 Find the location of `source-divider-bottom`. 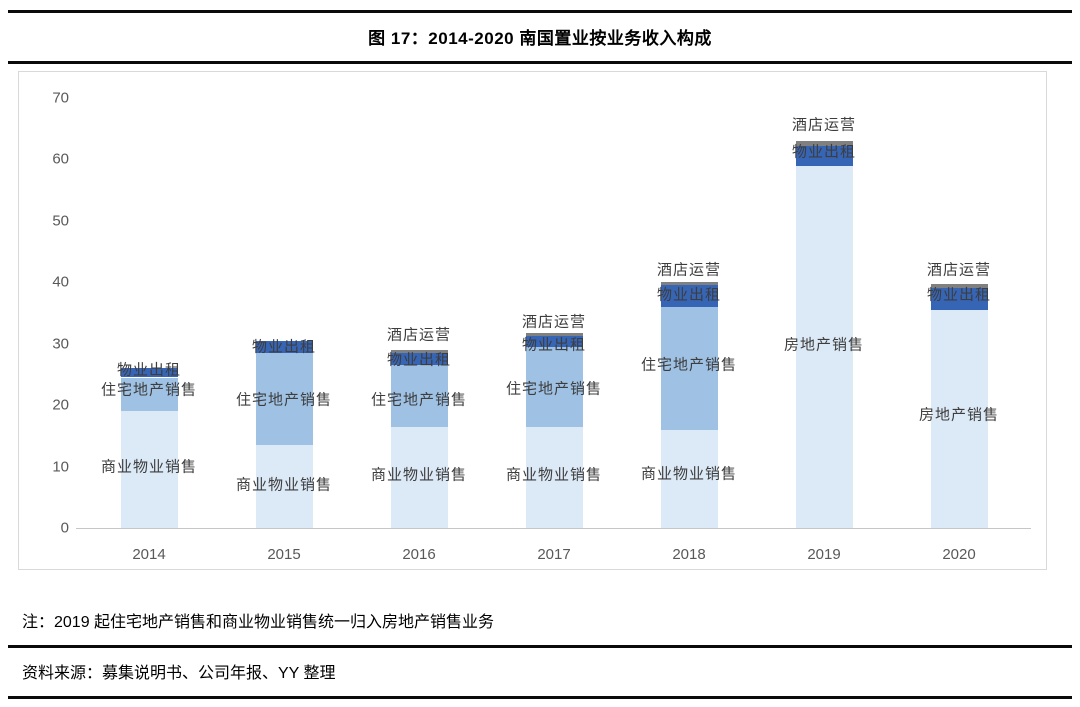

source-divider-bottom is located at coordinates (540, 697).